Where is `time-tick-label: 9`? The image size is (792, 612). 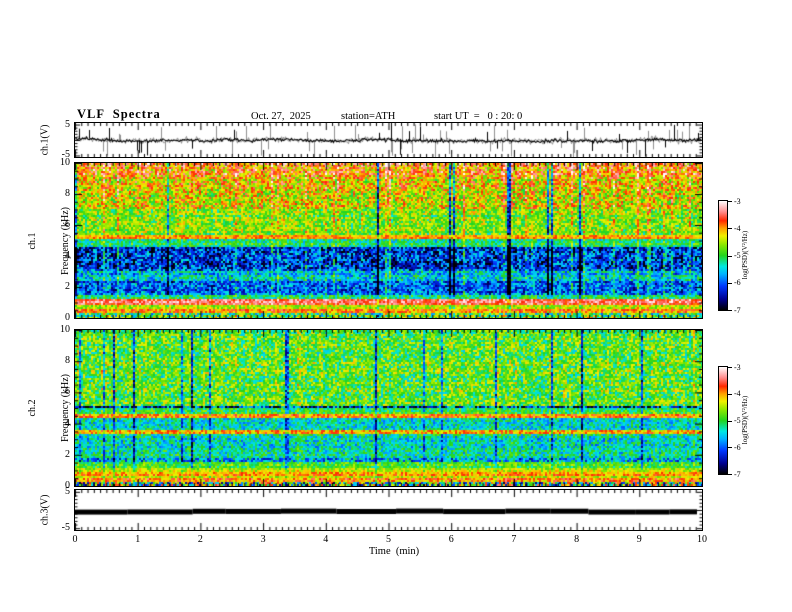
time-tick-label: 9 is located at coordinates (639, 539).